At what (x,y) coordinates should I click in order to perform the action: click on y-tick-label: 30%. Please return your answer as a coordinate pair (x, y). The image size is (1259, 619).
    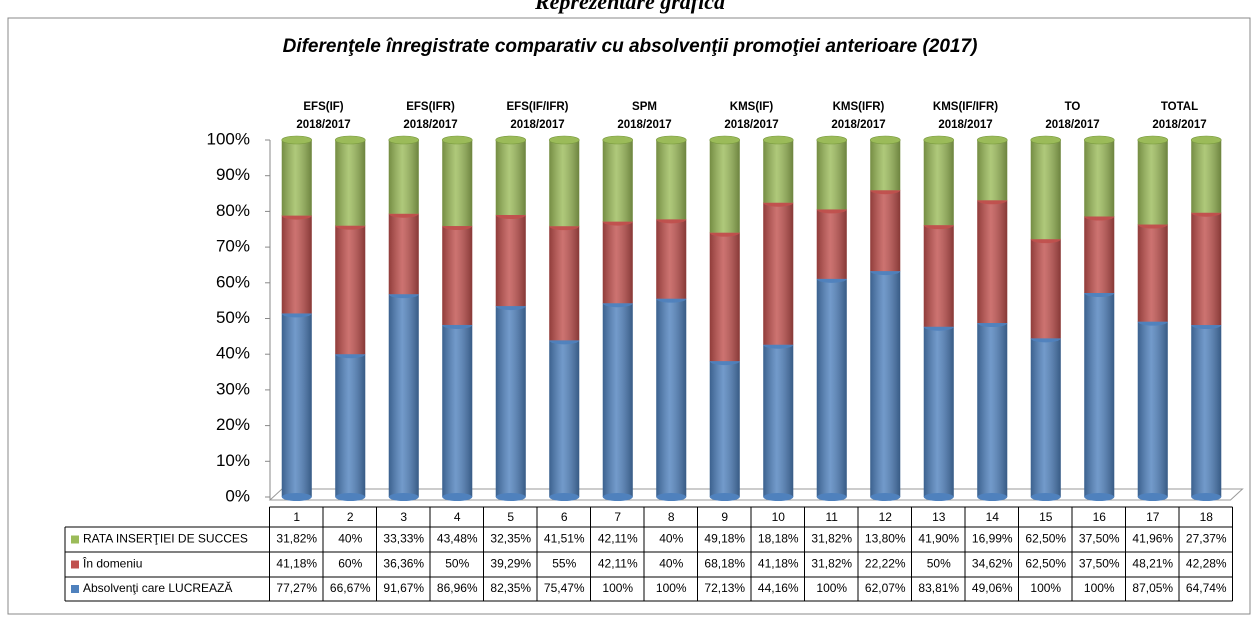
    Looking at the image, I should click on (233, 388).